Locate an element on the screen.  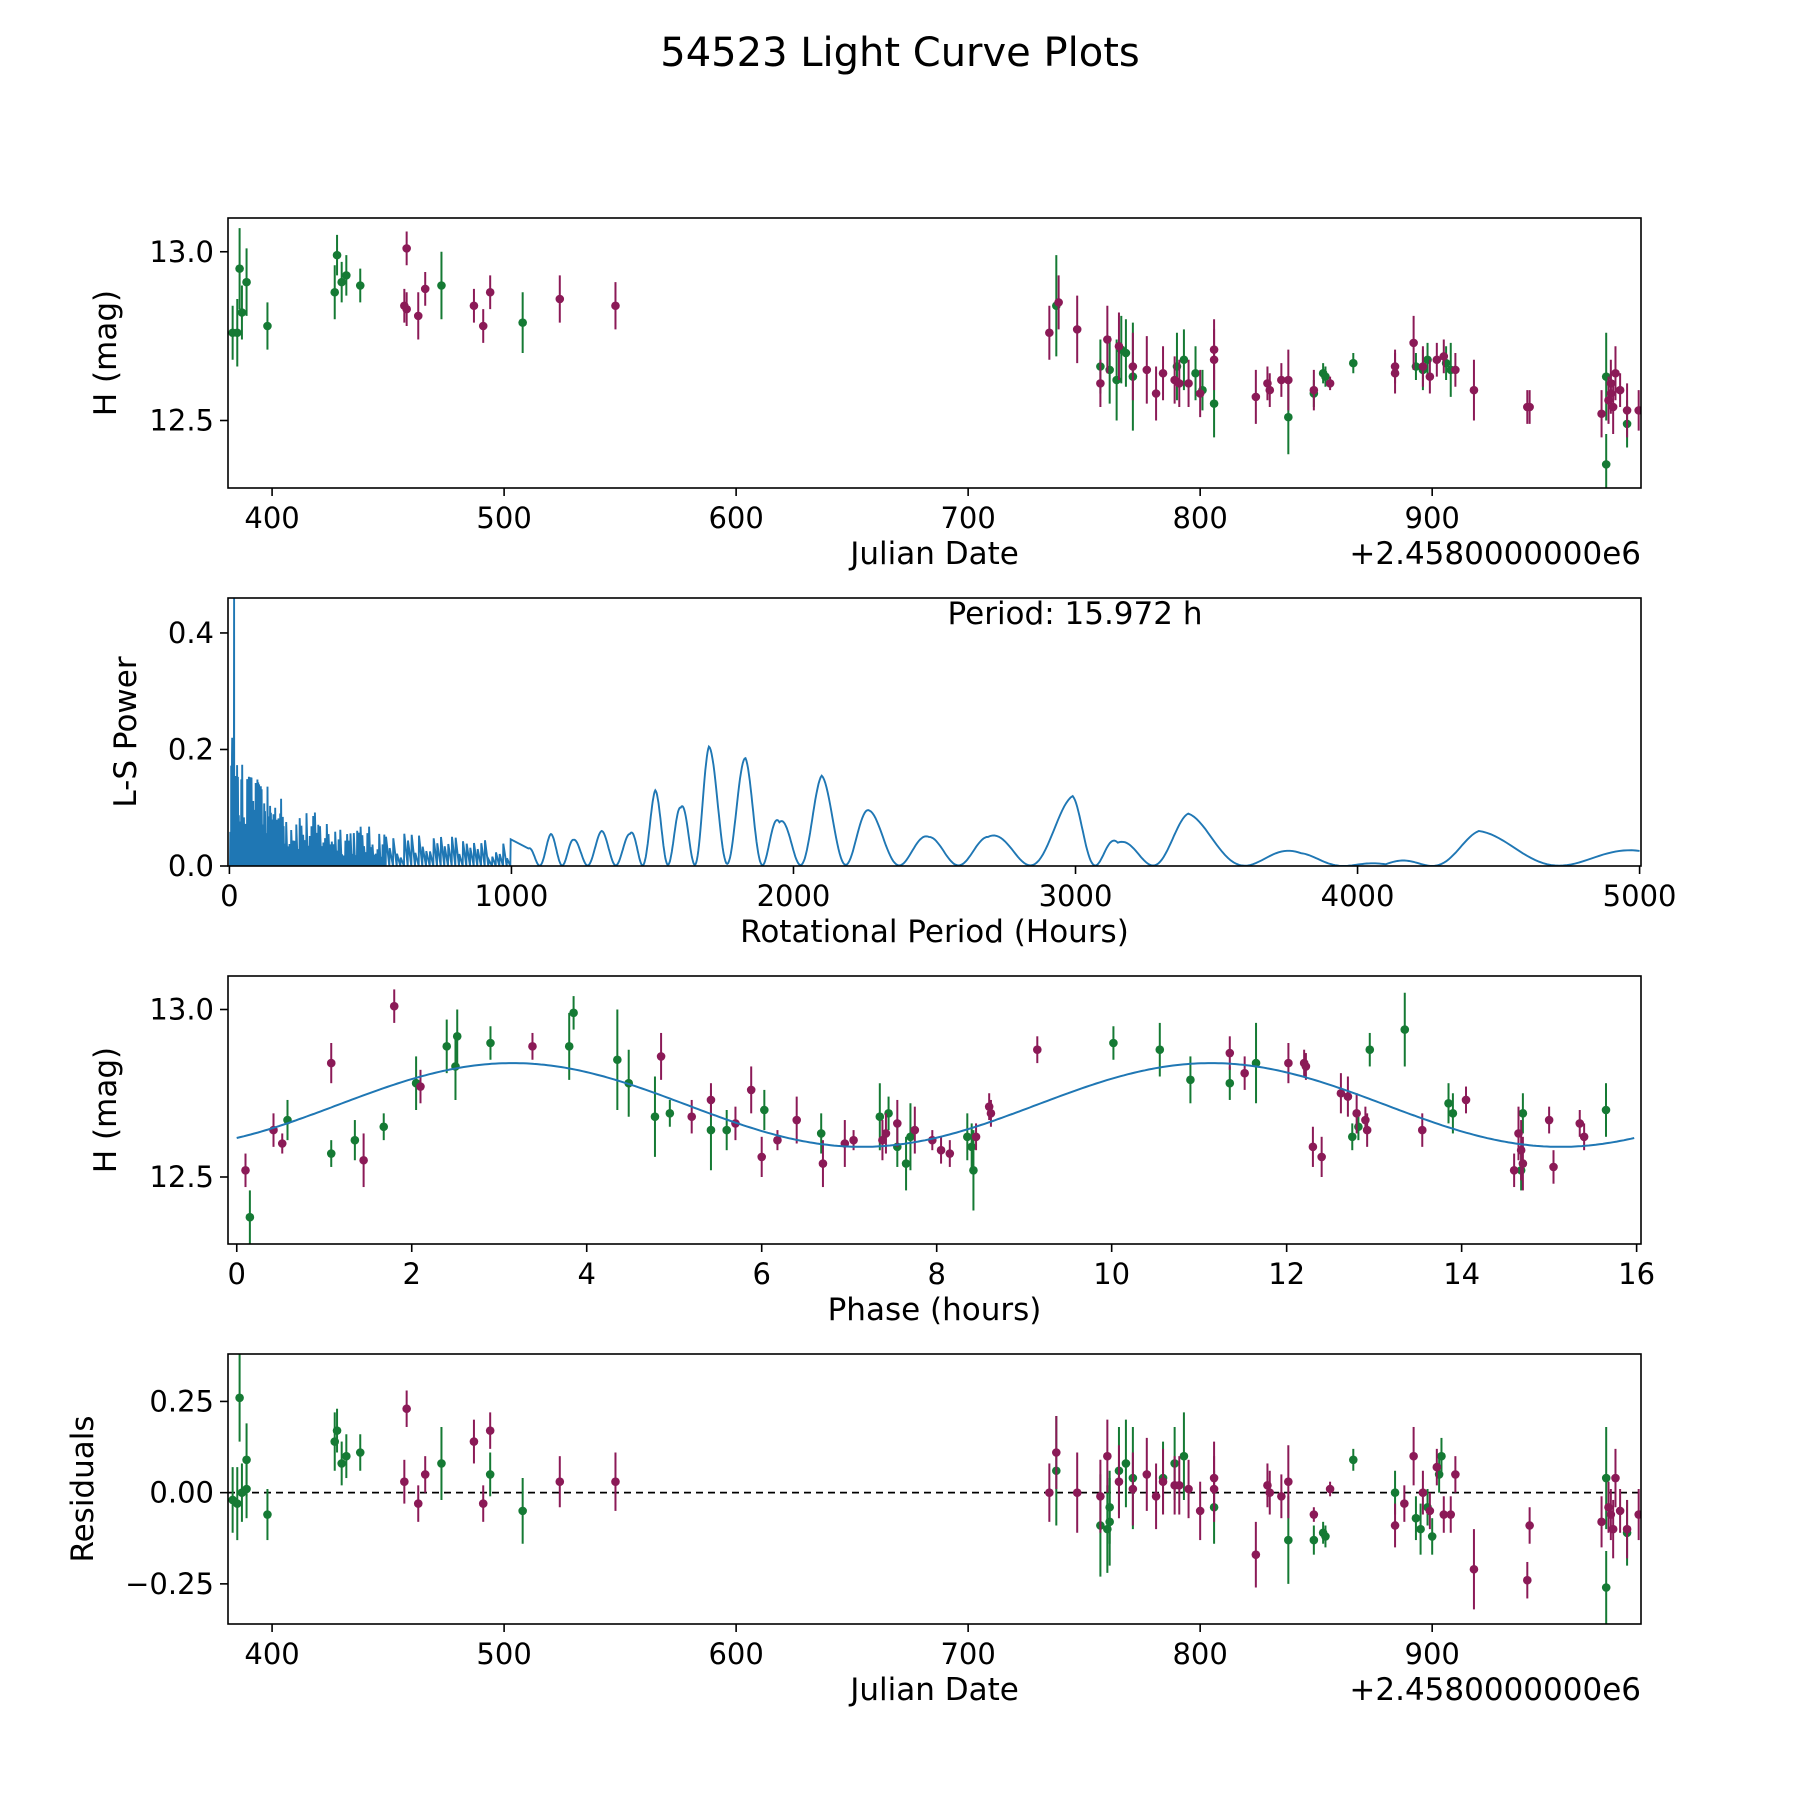
y-tick-label: 0.00 is located at coordinates (181, 1493).